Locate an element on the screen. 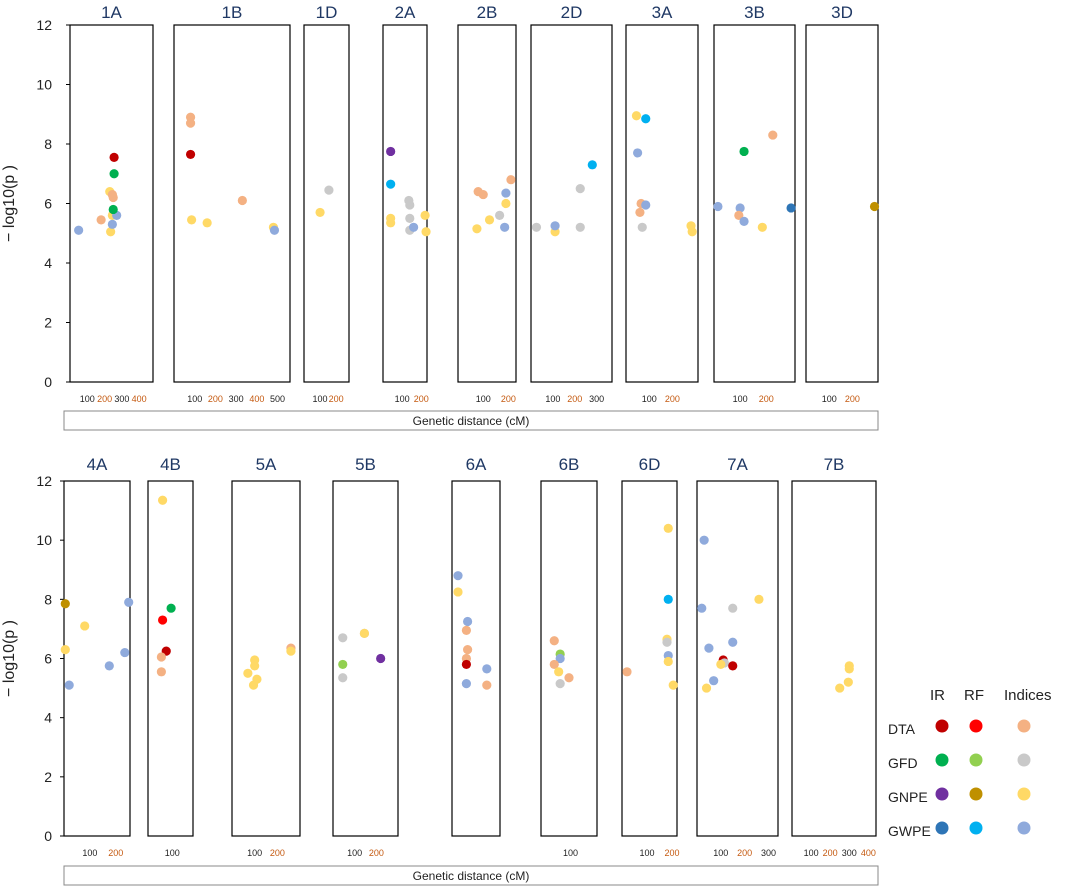 This screenshot has width=1085, height=888. legend-marker-GNPE-RF is located at coordinates (976, 794).